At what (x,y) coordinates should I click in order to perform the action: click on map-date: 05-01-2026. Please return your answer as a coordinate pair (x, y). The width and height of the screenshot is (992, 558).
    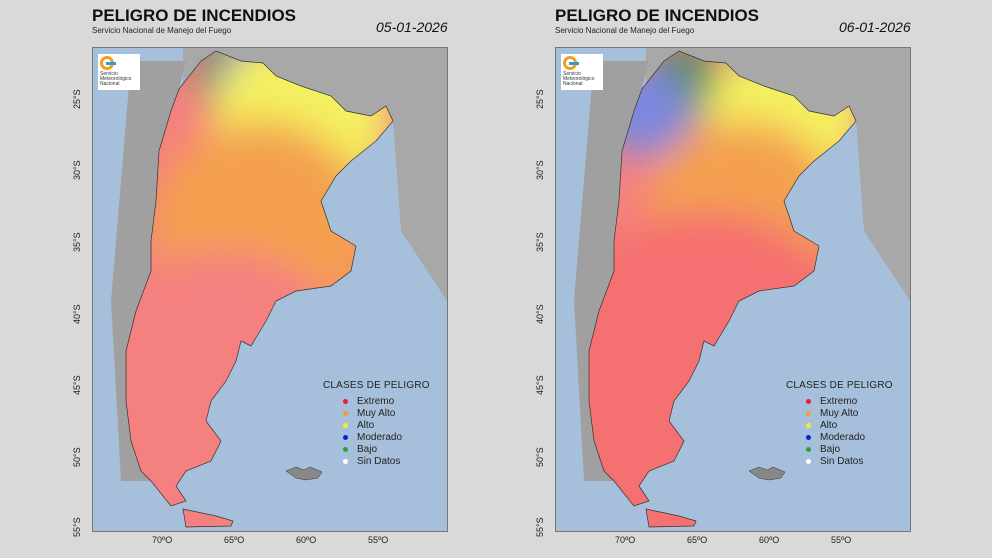
    Looking at the image, I should click on (412, 27).